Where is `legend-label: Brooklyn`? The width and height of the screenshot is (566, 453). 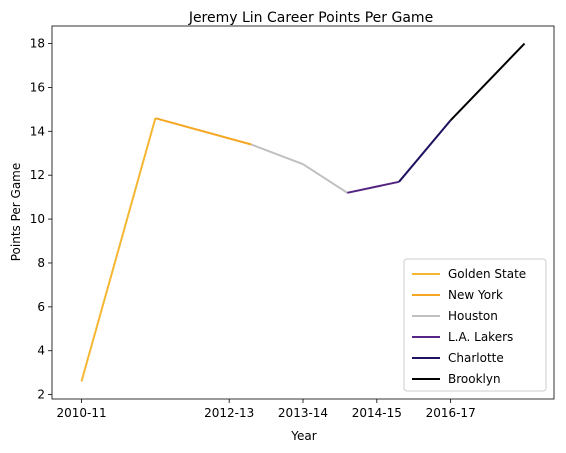
legend-label: Brooklyn is located at coordinates (474, 379).